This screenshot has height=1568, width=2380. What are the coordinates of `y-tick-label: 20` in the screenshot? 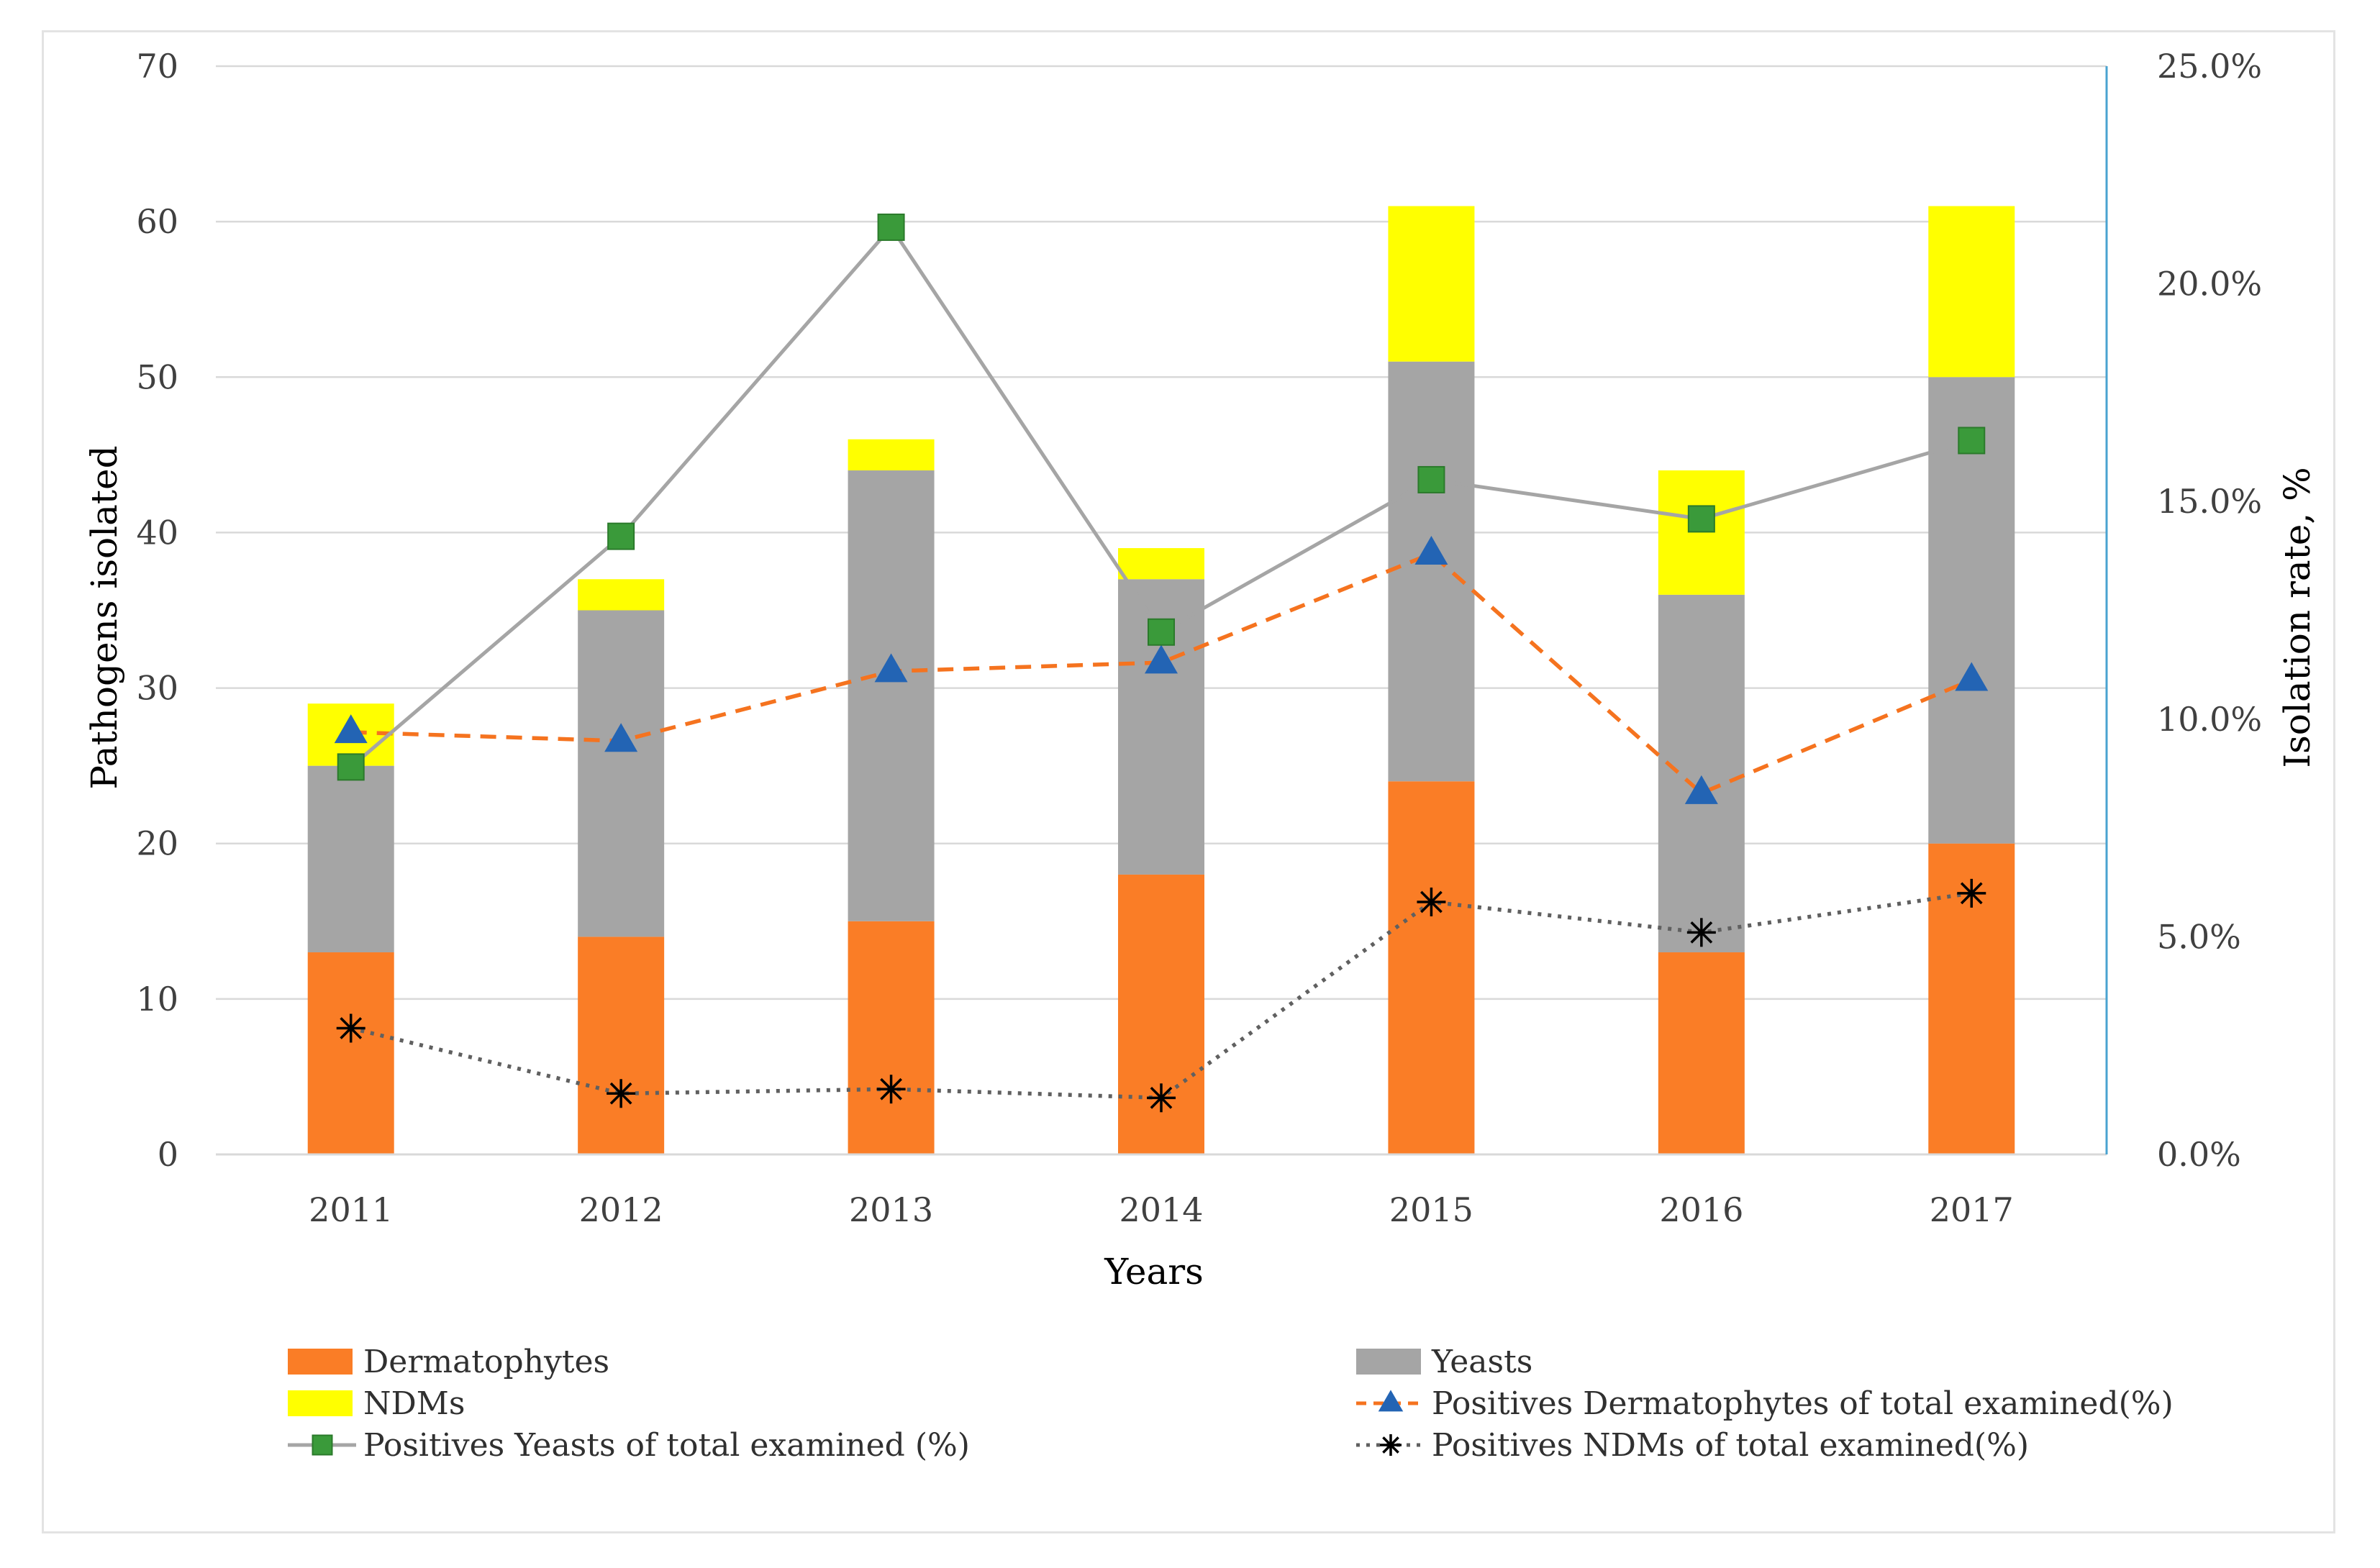 It's located at (157, 844).